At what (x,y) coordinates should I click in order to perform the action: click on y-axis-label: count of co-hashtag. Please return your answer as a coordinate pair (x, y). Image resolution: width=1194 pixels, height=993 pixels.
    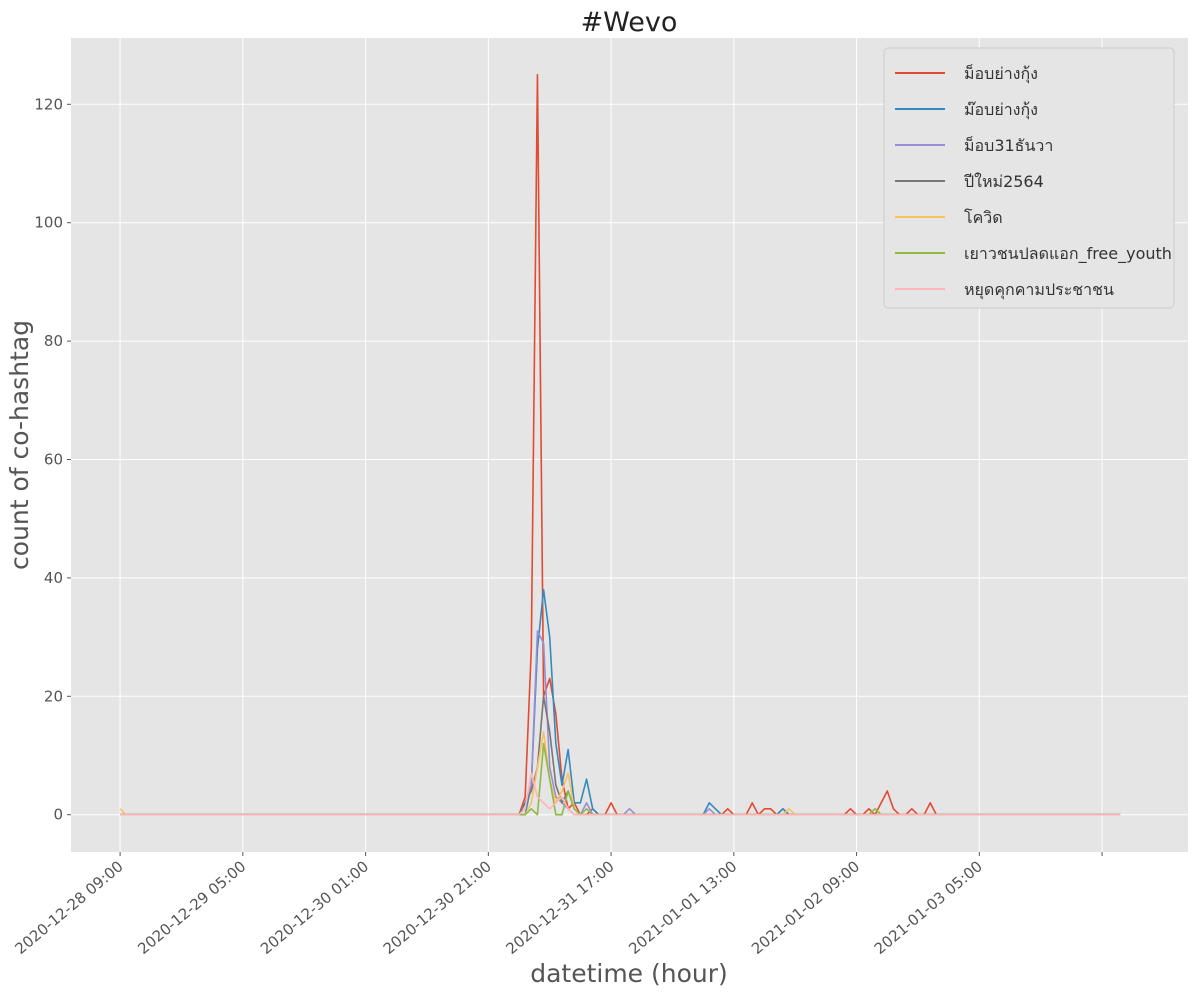
    Looking at the image, I should click on (19, 445).